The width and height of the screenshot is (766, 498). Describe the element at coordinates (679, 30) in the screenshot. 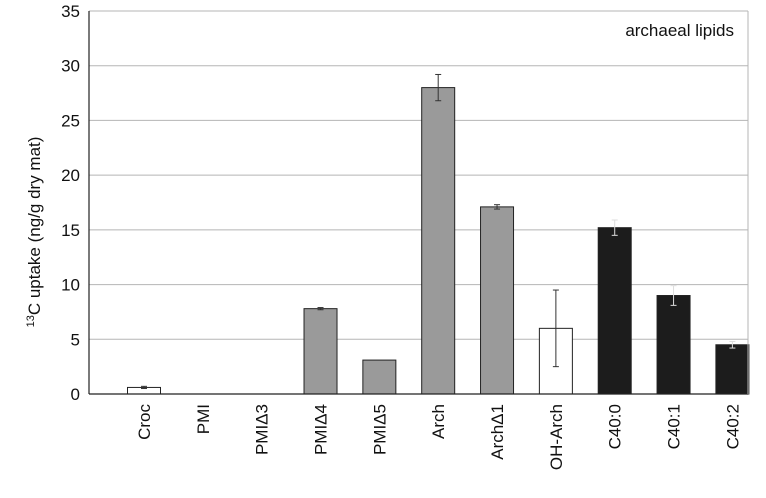

I see `chart-annotation: archaeal lipids` at that location.